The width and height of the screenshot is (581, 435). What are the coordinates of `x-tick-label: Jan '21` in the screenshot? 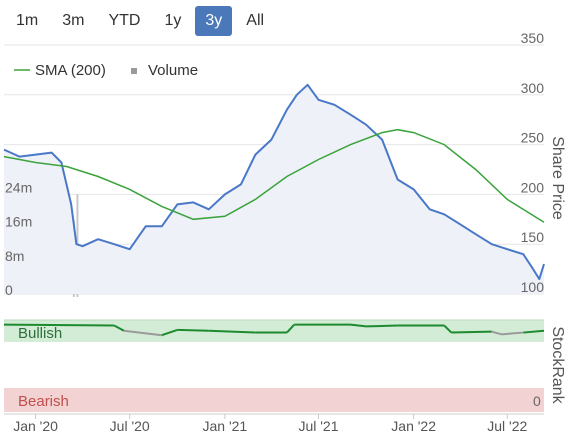 It's located at (225, 426).